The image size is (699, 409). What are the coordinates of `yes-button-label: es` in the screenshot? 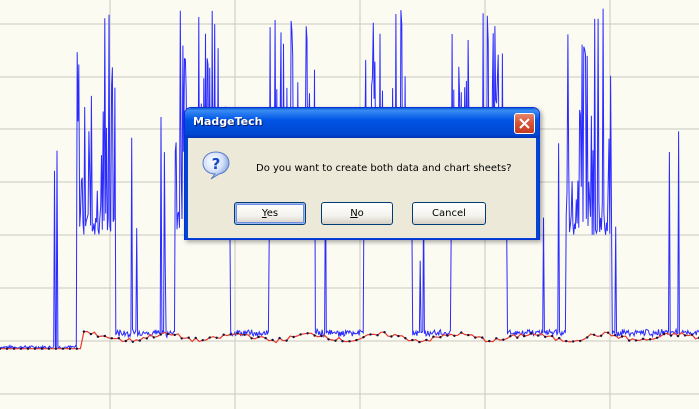 It's located at (272, 213).